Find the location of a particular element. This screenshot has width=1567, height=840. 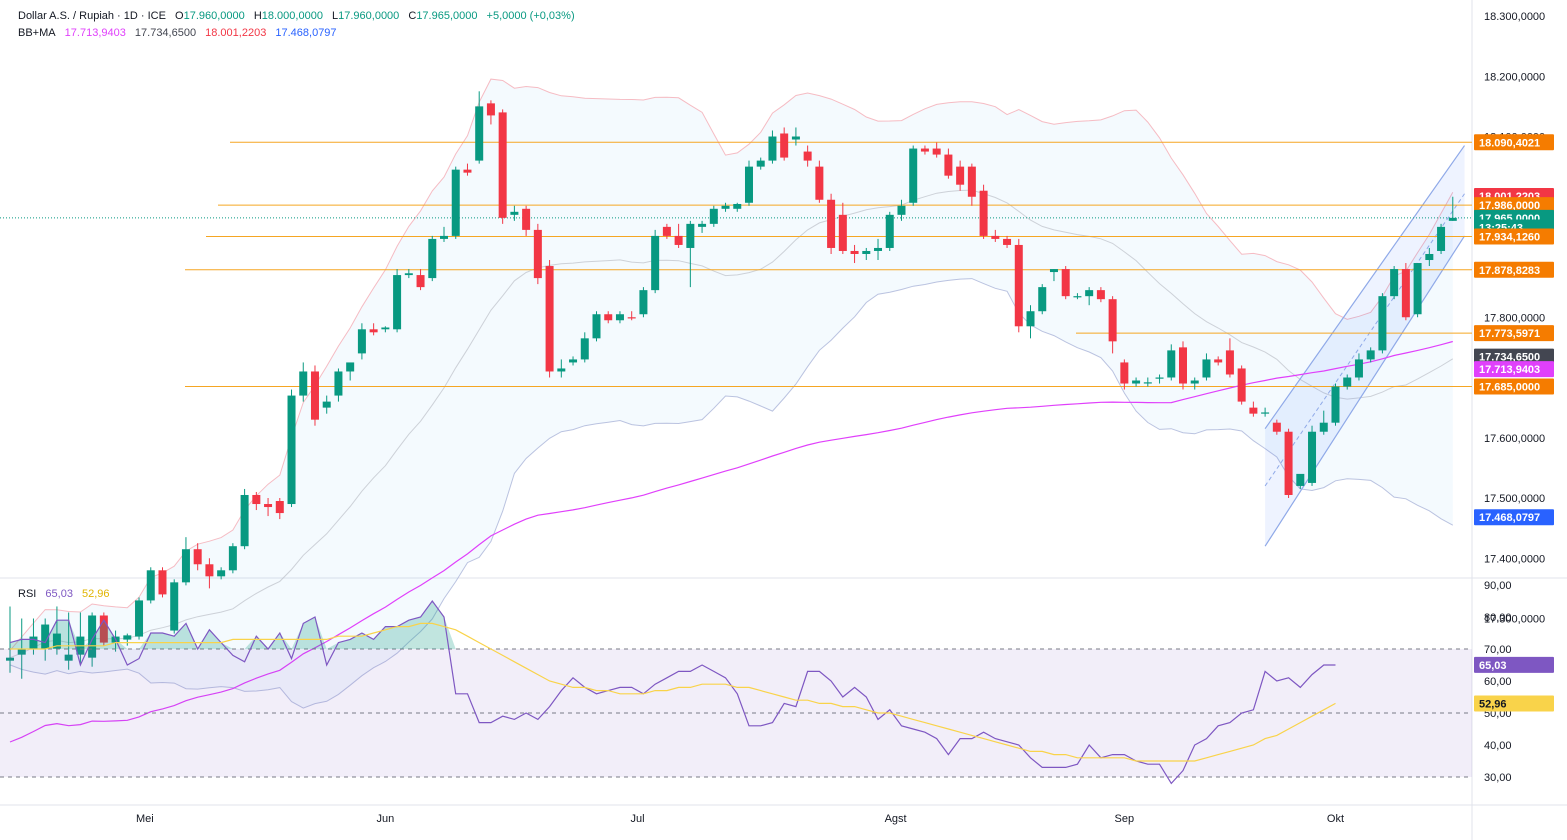

price-badge: 17.685,0000 is located at coordinates (1514, 386).